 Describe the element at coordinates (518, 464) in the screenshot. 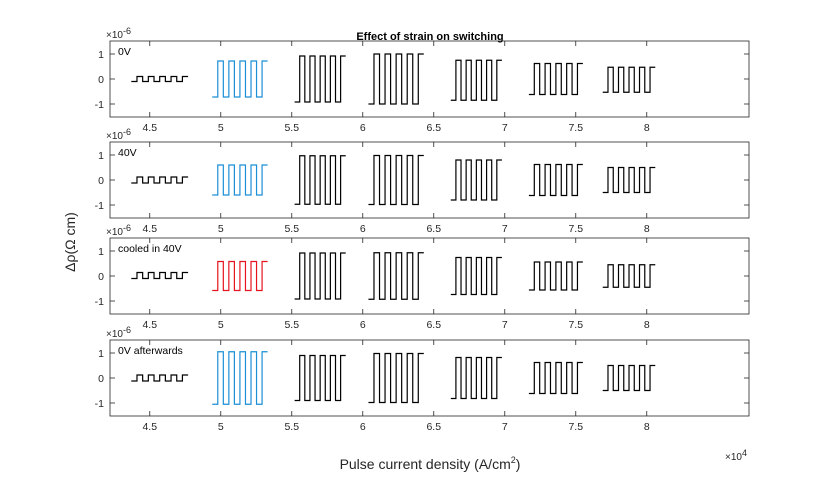

I see `x-axis-label-close: )` at that location.